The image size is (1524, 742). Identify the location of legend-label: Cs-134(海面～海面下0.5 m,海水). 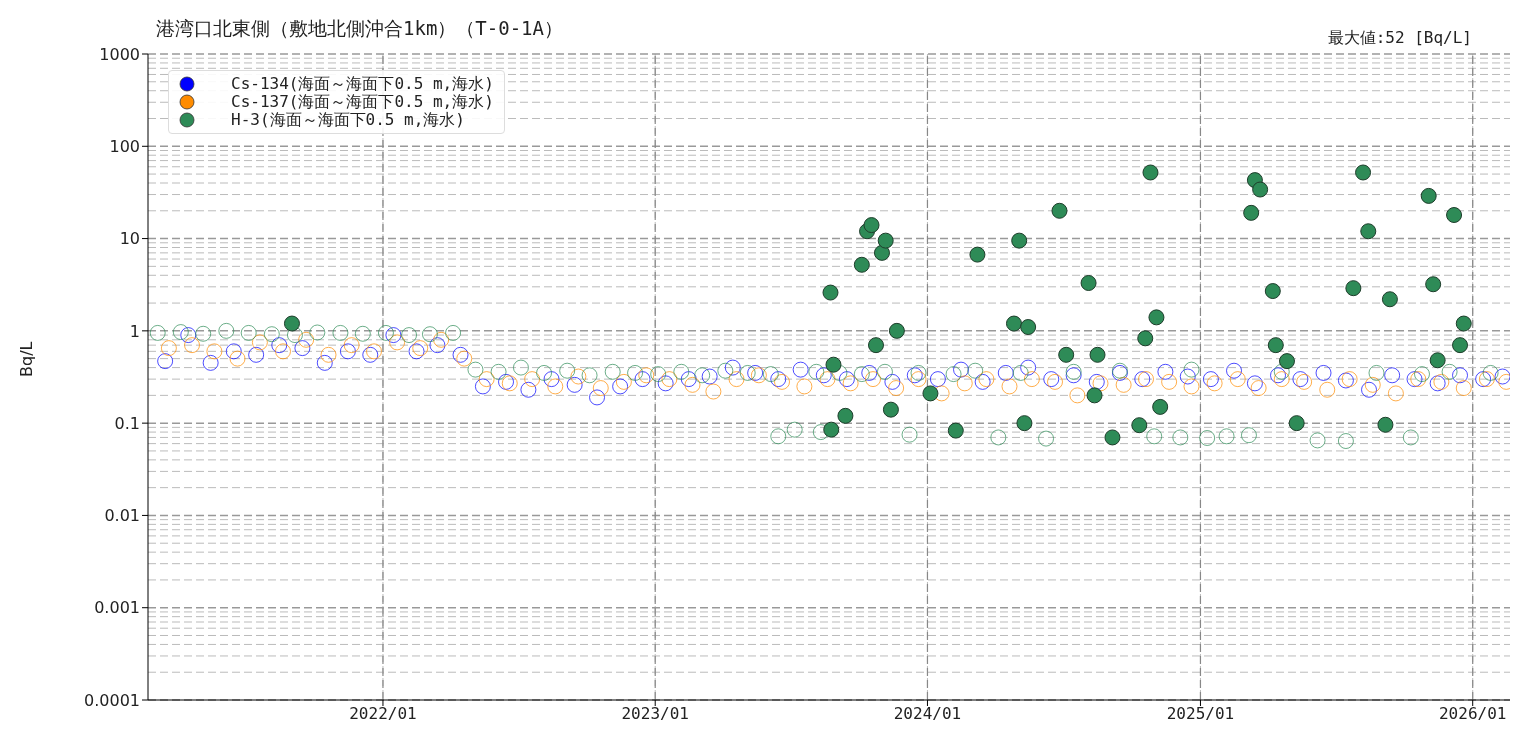
(362, 83).